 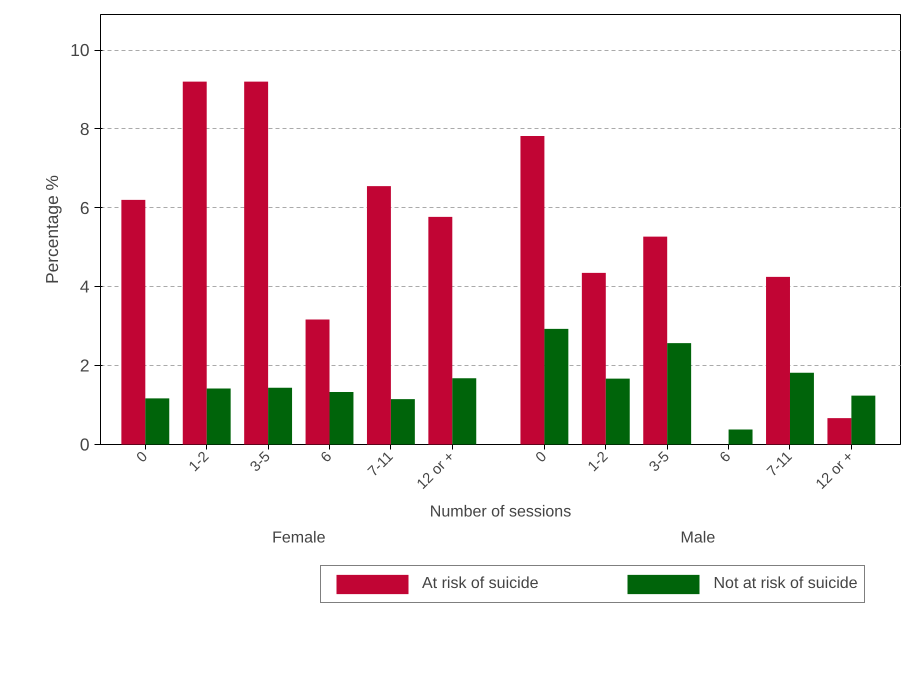 I want to click on y-tick-label: 10, so click(x=80, y=50).